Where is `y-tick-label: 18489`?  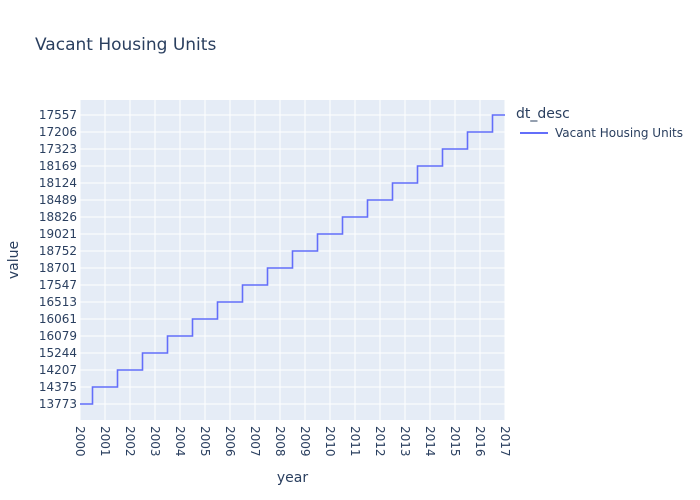 y-tick-label: 18489 is located at coordinates (58, 200).